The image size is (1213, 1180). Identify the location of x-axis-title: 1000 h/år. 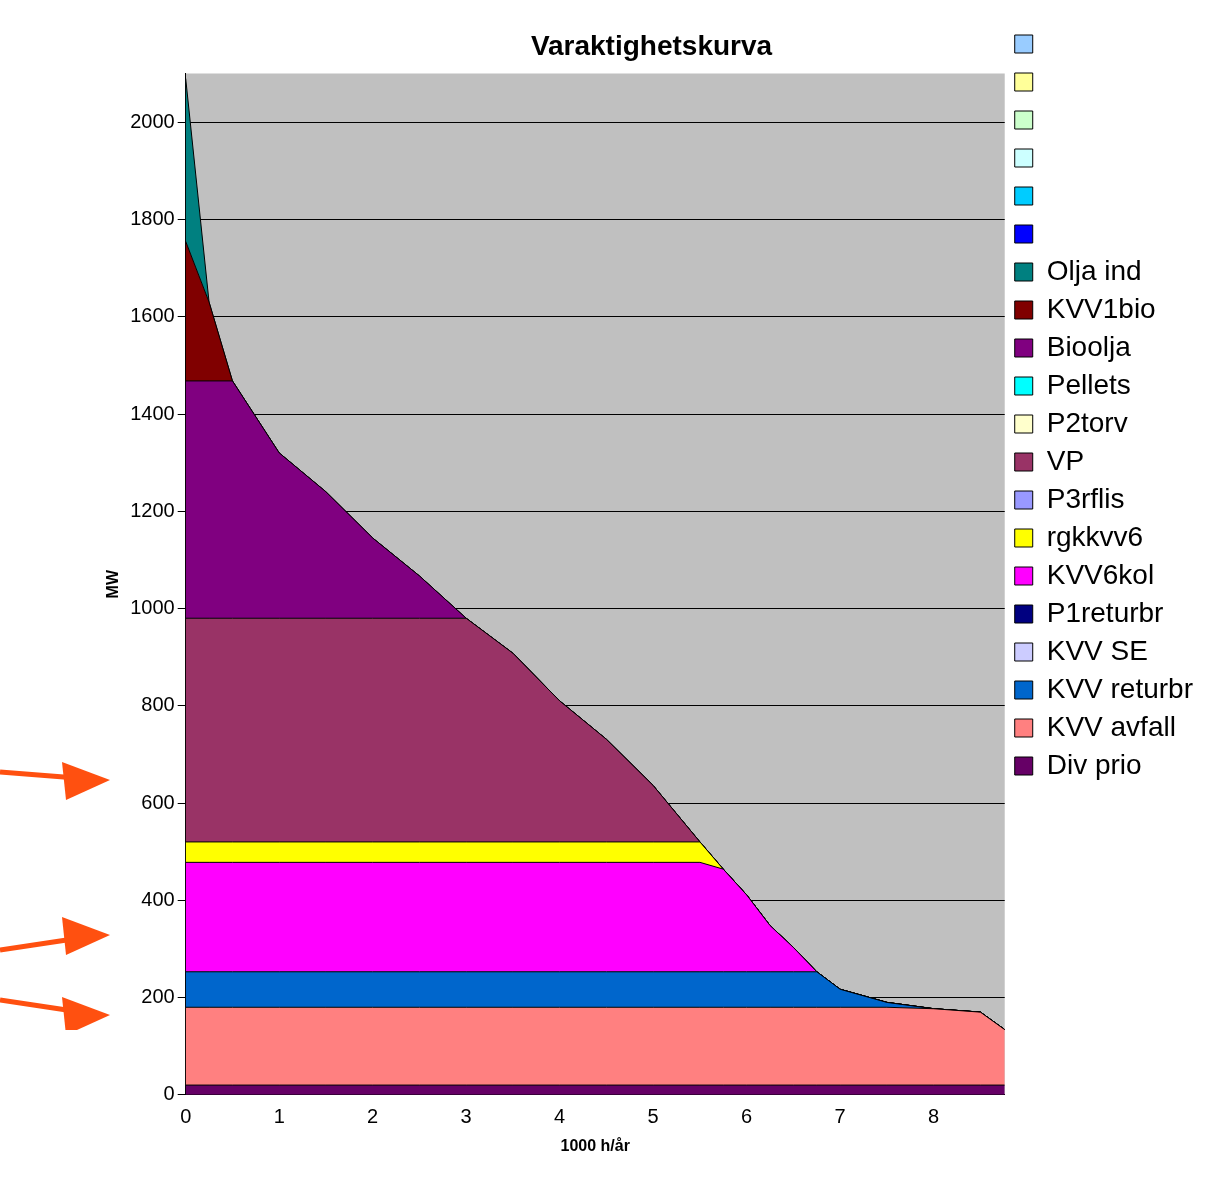
(595, 1145).